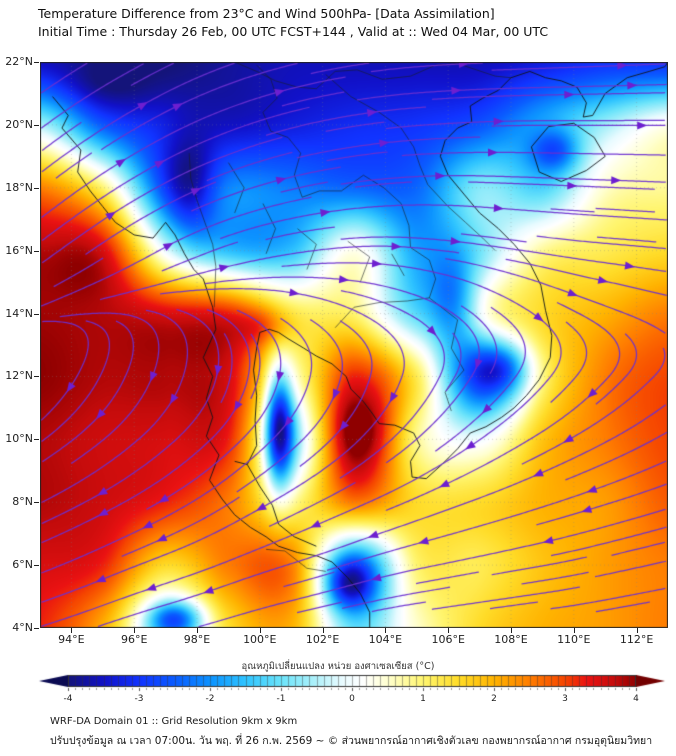 The height and width of the screenshot is (756, 676). Describe the element at coordinates (281, 699) in the screenshot. I see `colorbar-tick-label: -1` at that location.